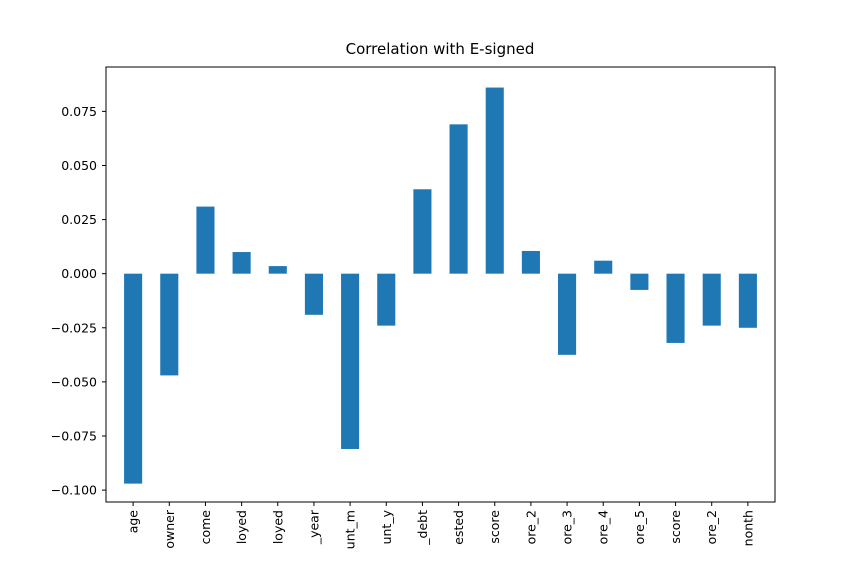 The width and height of the screenshot is (850, 579). I want to click on x-tick-label-3: loyed, so click(241, 527).